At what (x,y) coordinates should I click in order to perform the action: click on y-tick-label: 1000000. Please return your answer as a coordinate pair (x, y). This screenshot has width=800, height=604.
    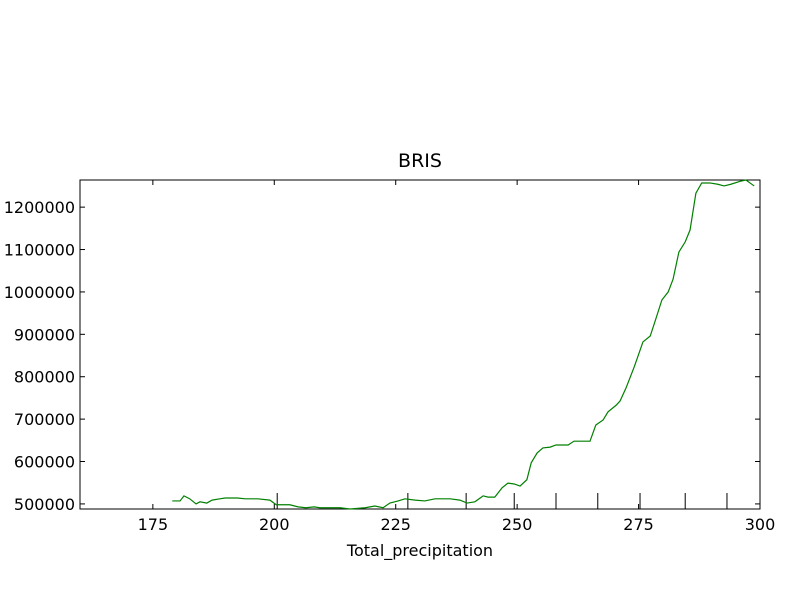
    Looking at the image, I should click on (39, 292).